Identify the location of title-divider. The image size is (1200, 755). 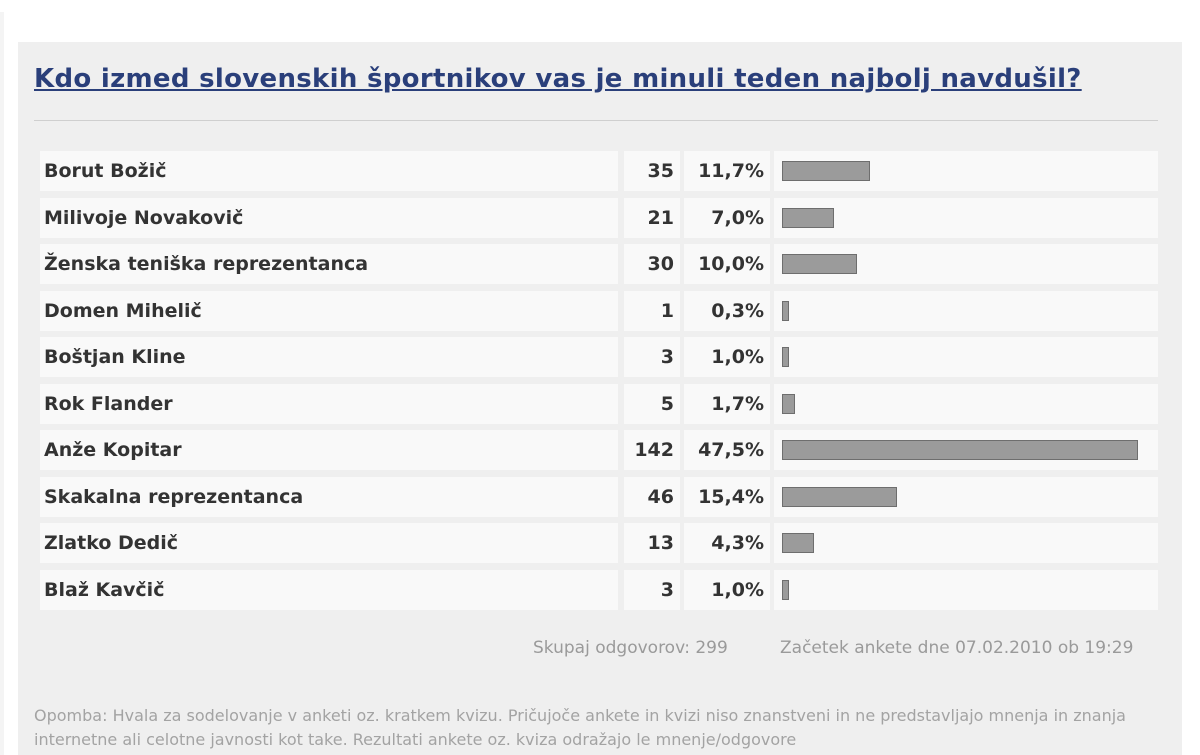
(596, 120).